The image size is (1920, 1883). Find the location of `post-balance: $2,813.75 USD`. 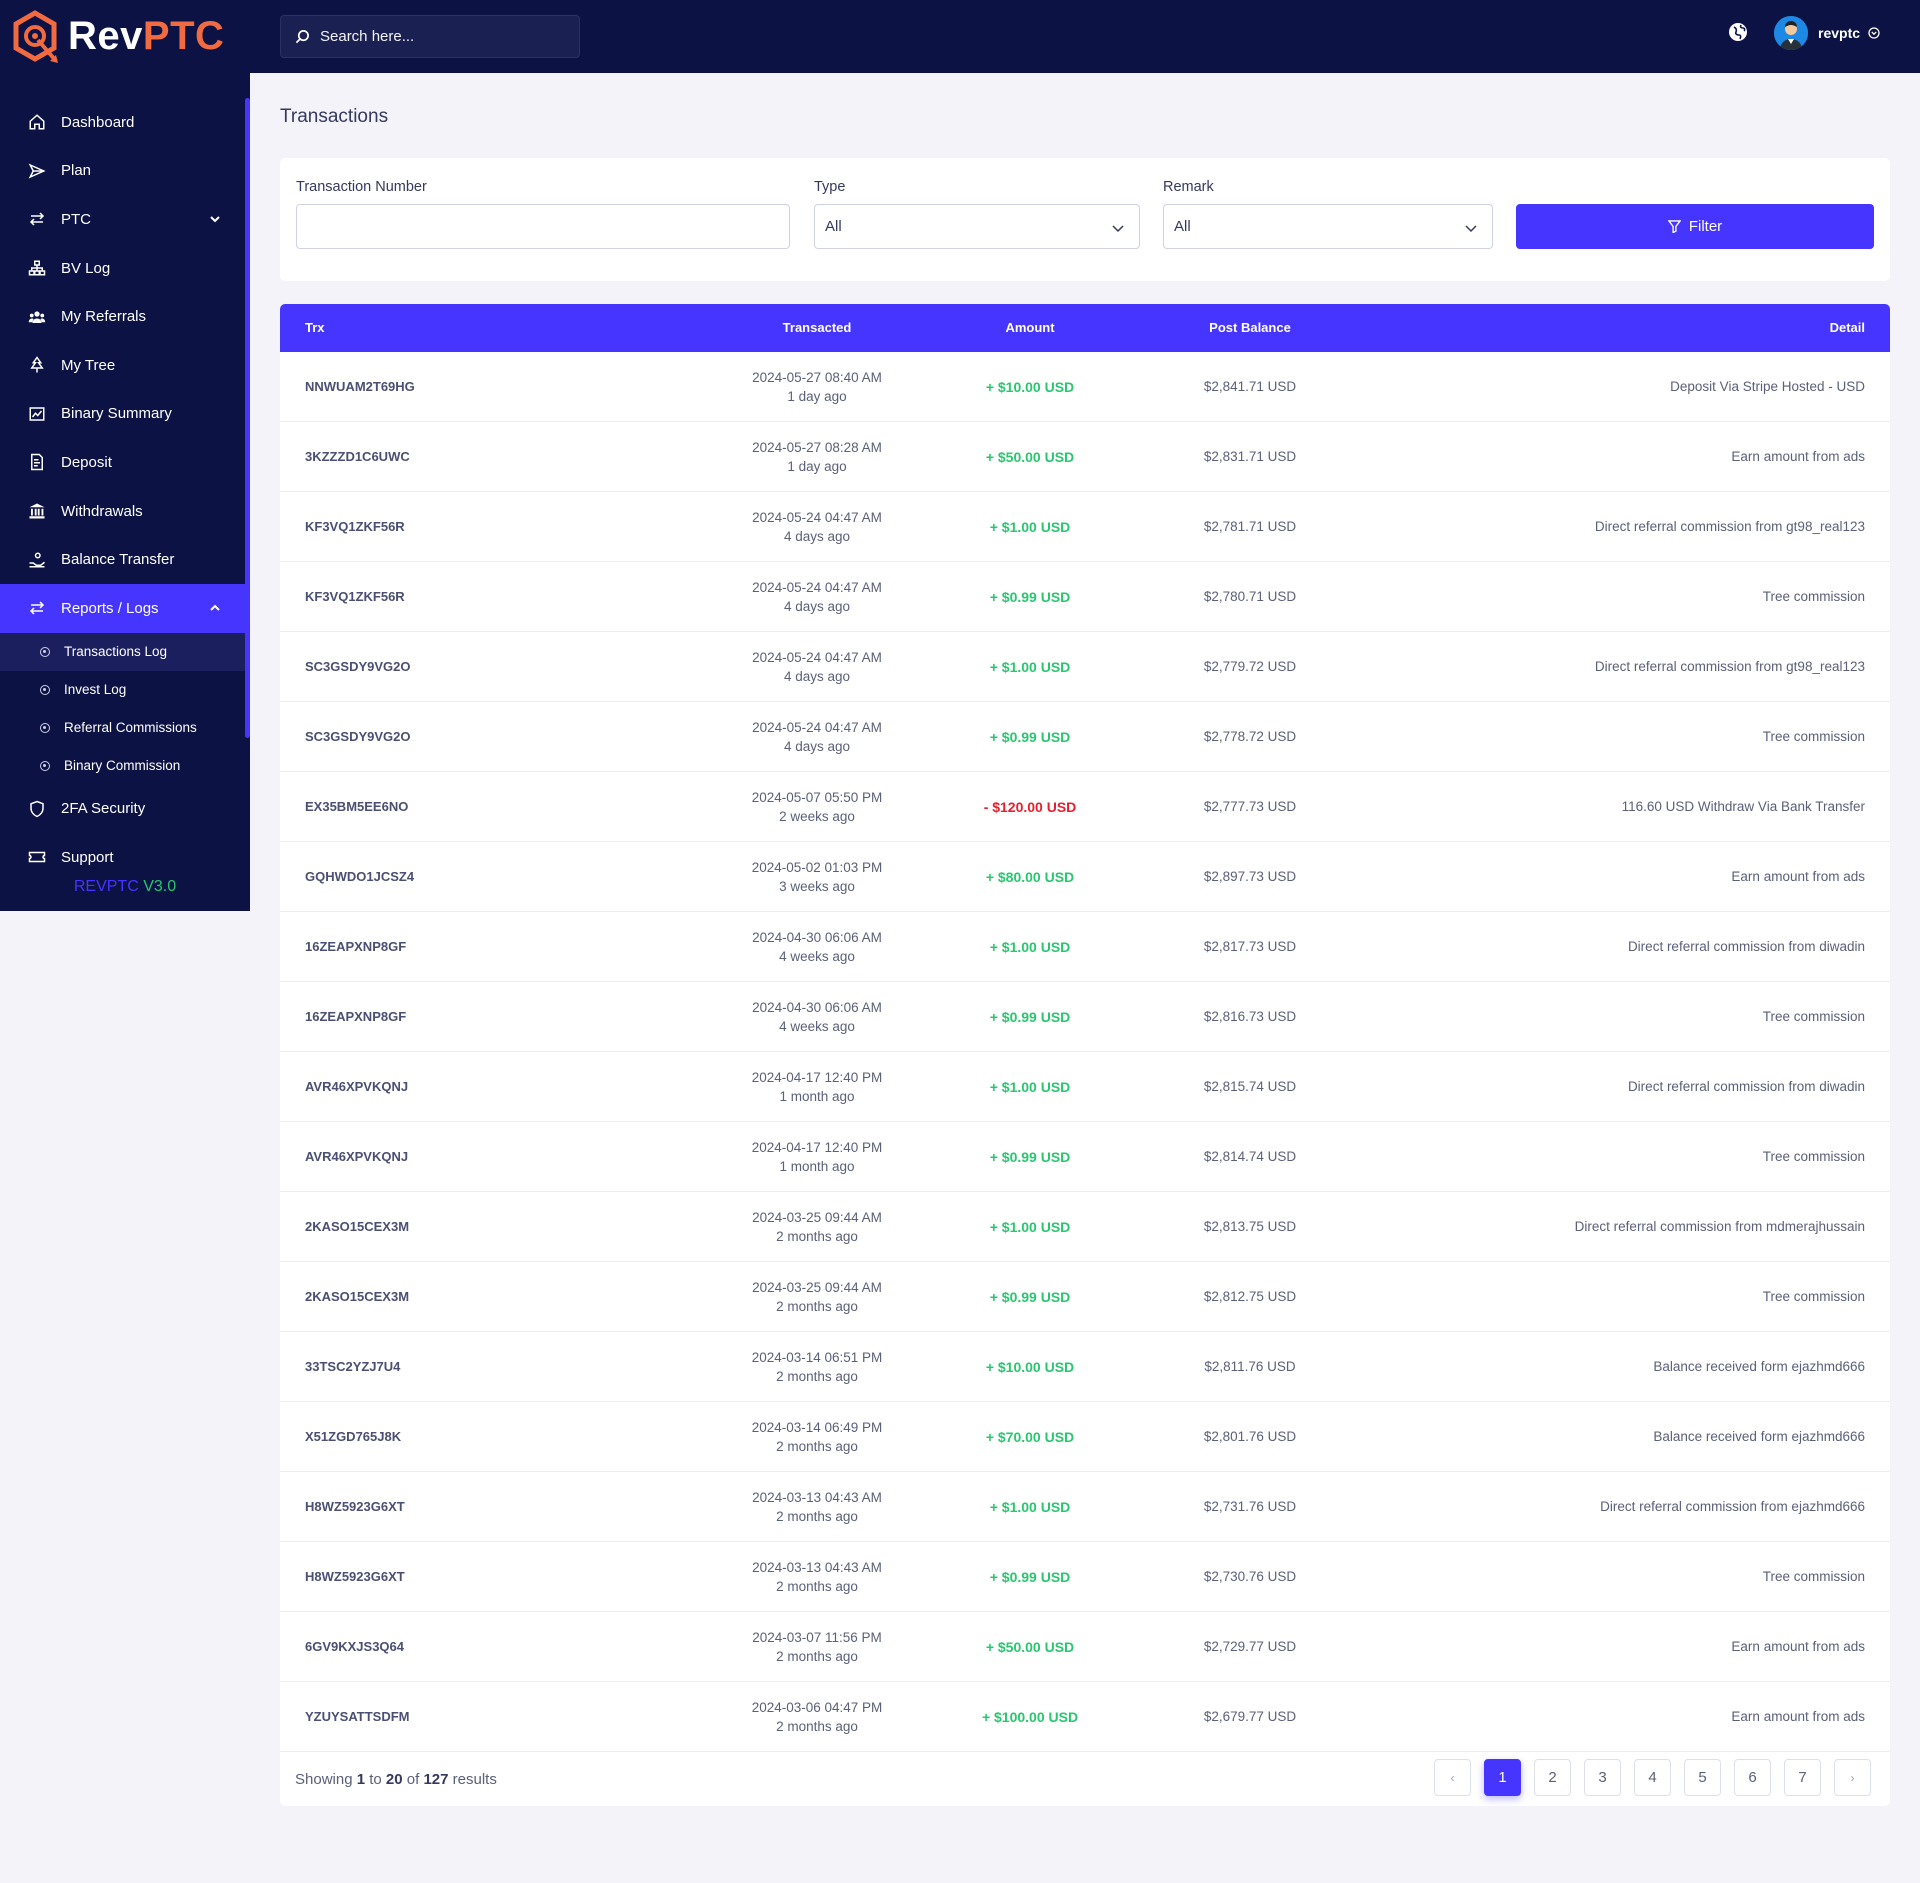

post-balance: $2,813.75 USD is located at coordinates (1250, 1226).